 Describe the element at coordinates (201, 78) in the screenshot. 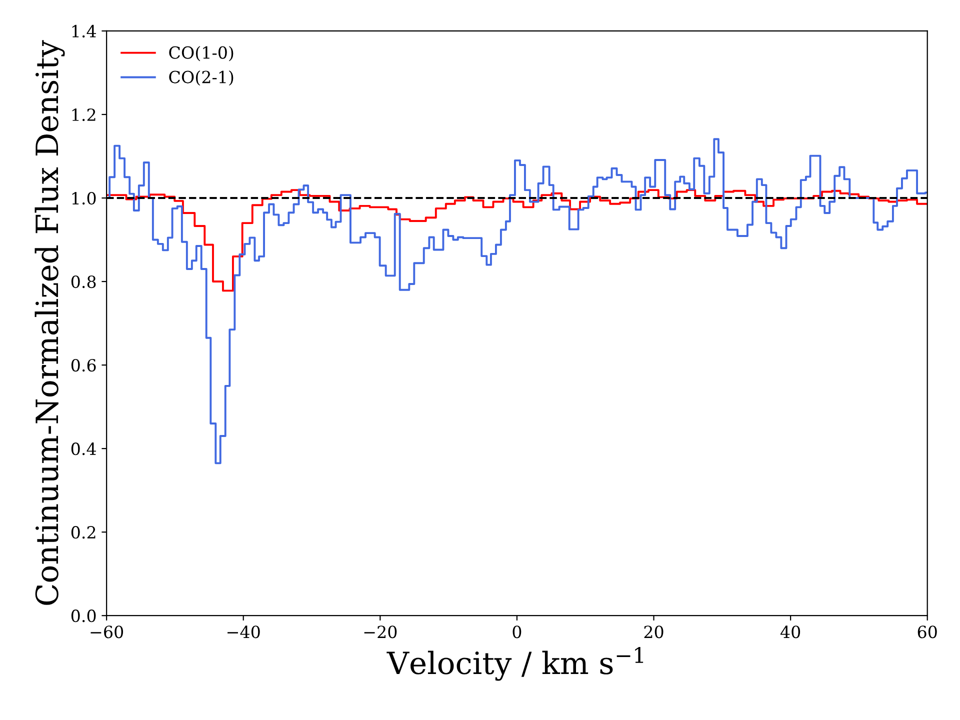

I see `legend-label: CO(2-1)` at that location.